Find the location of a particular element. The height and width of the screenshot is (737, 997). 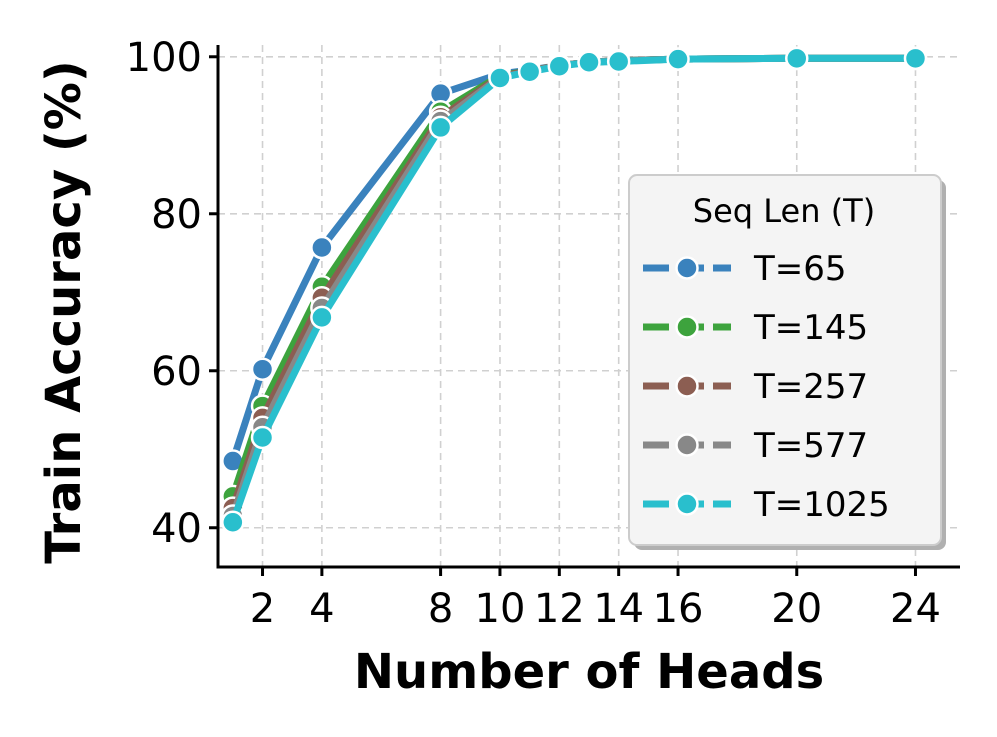

legend-label: T=145 is located at coordinates (810, 328).